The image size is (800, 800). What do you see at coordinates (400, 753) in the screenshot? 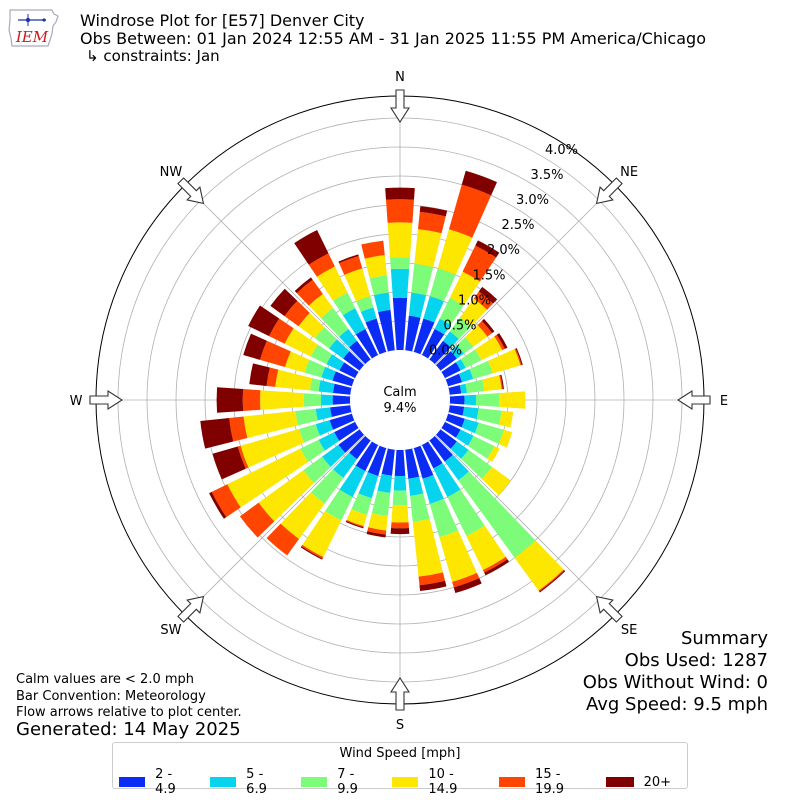
I see `legend-title: Wind Speed [mph]` at bounding box center [400, 753].